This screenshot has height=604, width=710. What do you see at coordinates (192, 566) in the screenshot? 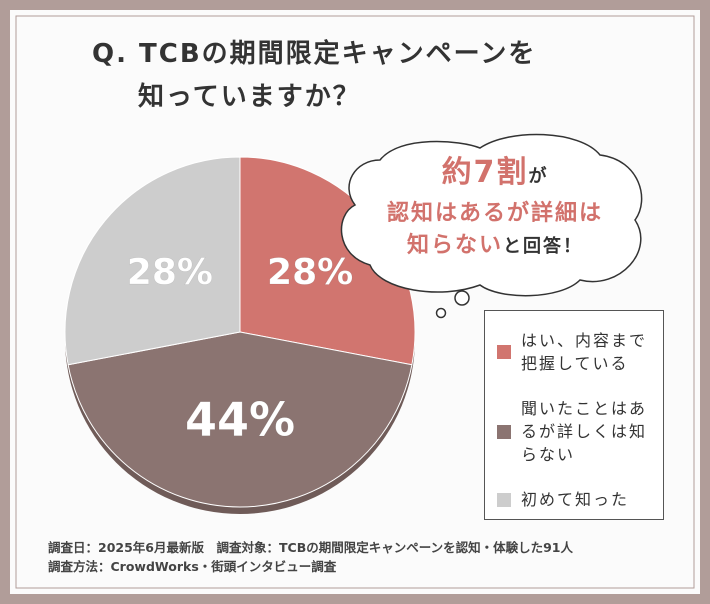
I see `note: 調査方法：CrowdWorks・街頭インタビュー調査` at bounding box center [192, 566].